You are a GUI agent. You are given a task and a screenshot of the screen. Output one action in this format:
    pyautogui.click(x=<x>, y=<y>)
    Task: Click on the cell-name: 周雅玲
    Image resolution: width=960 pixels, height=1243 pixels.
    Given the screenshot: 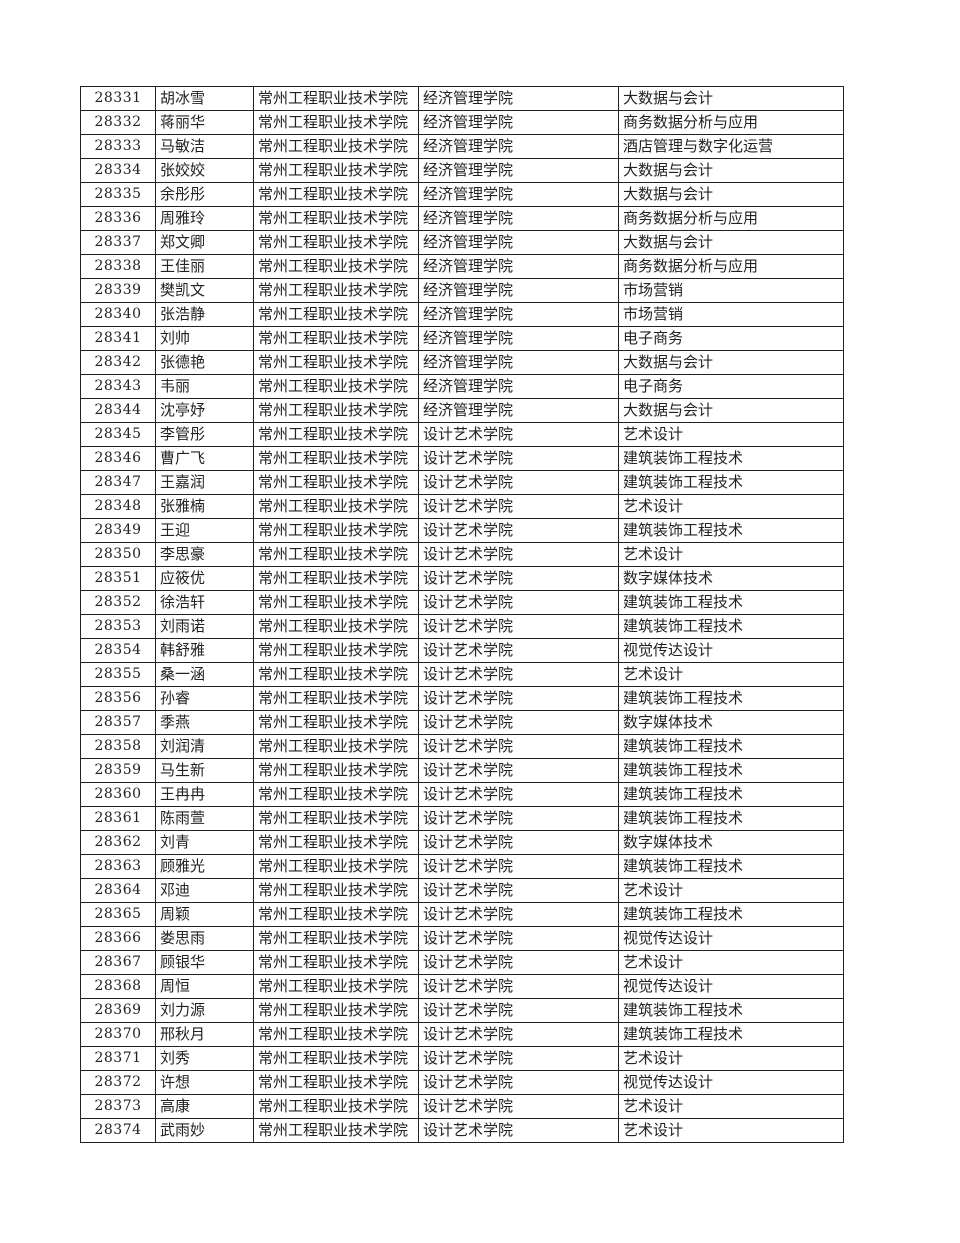 What is the action you would take?
    pyautogui.click(x=204, y=218)
    